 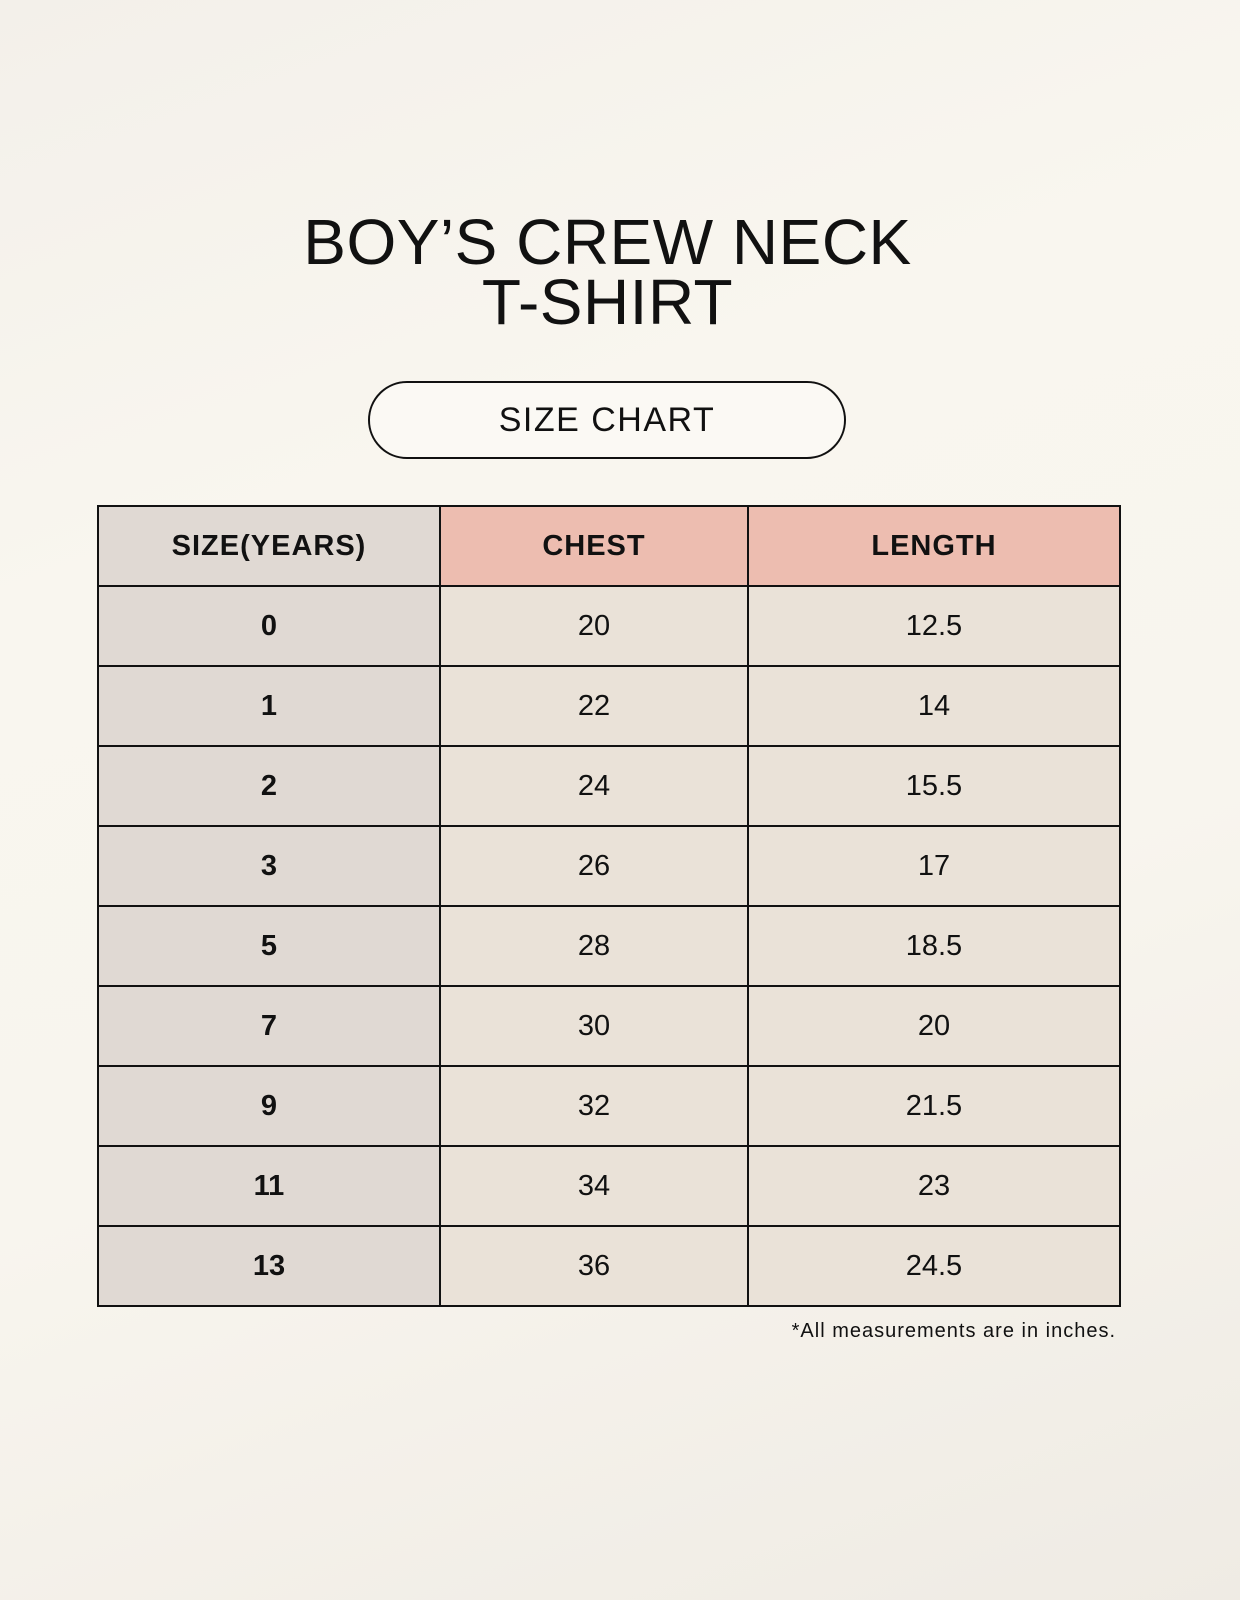 What do you see at coordinates (594, 1186) in the screenshot?
I see `chest-cell: 34` at bounding box center [594, 1186].